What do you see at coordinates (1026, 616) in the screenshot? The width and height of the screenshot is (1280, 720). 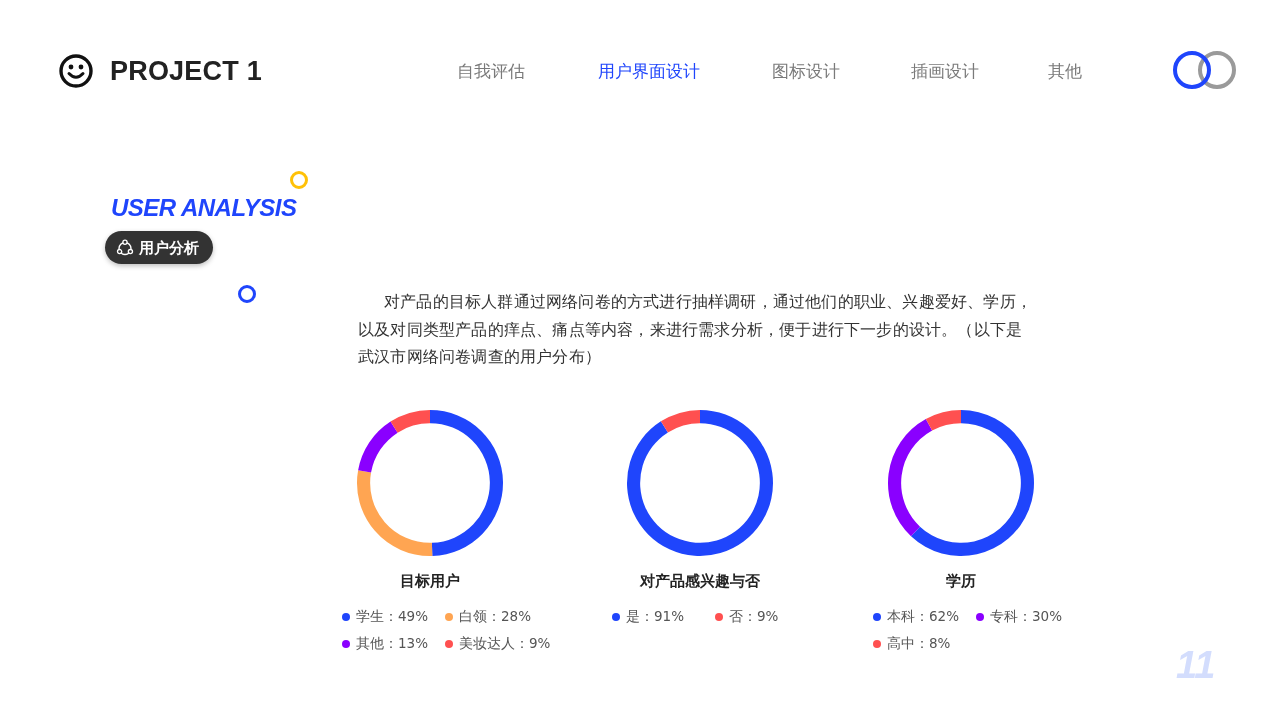 I see `legend-label: 专科：30%` at bounding box center [1026, 616].